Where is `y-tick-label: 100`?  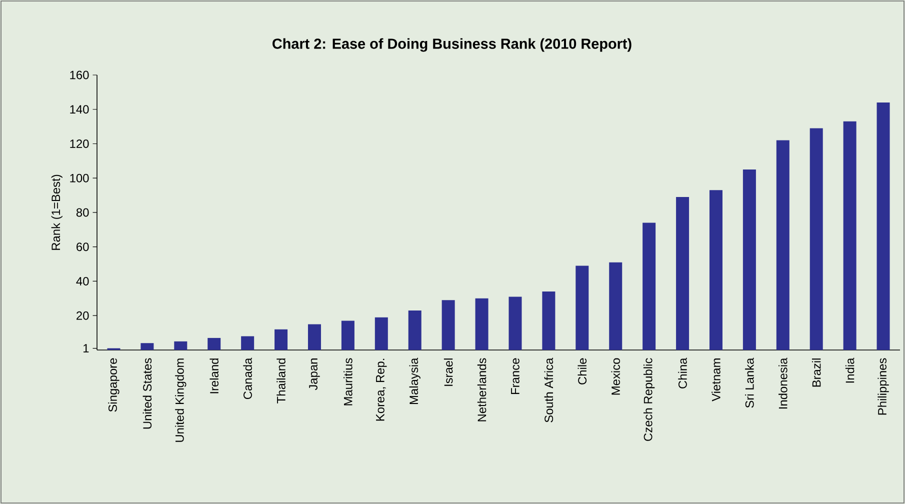 y-tick-label: 100 is located at coordinates (79, 178).